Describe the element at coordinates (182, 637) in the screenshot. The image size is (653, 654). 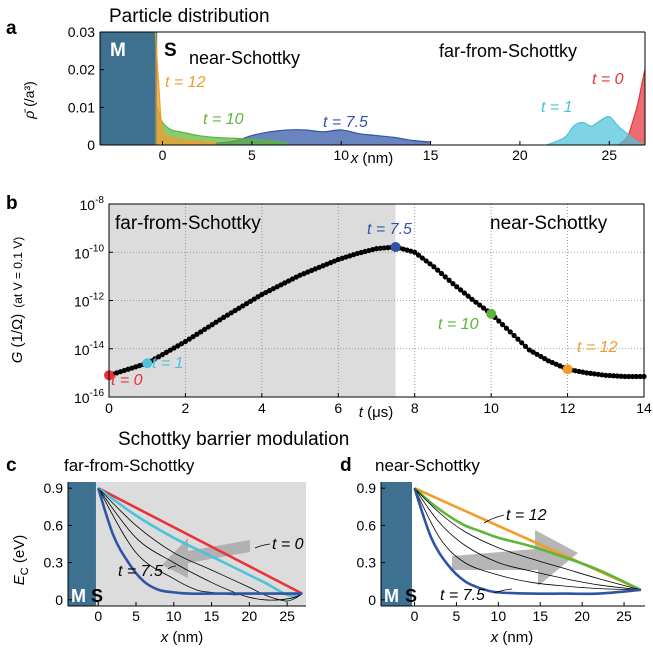
I see `panel-c-x-label: x (nm)` at that location.